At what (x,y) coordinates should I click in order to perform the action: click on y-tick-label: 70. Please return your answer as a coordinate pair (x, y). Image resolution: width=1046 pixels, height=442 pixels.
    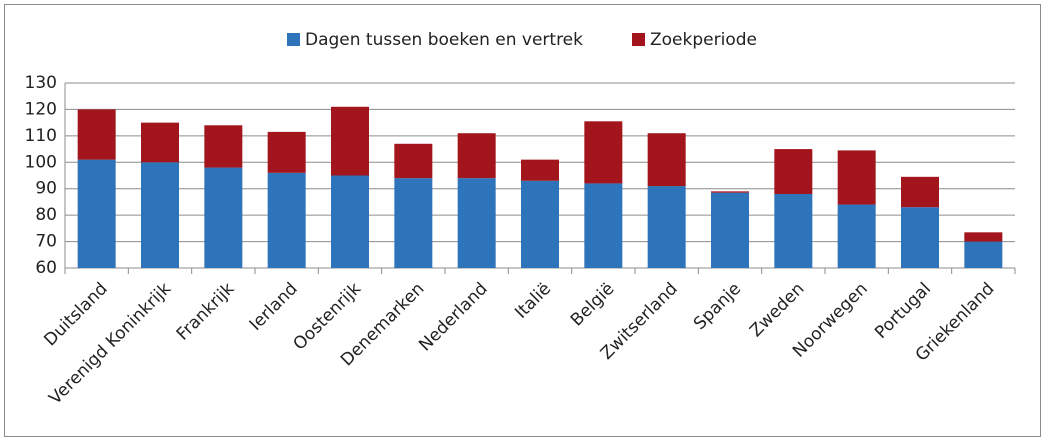
    Looking at the image, I should click on (46, 242).